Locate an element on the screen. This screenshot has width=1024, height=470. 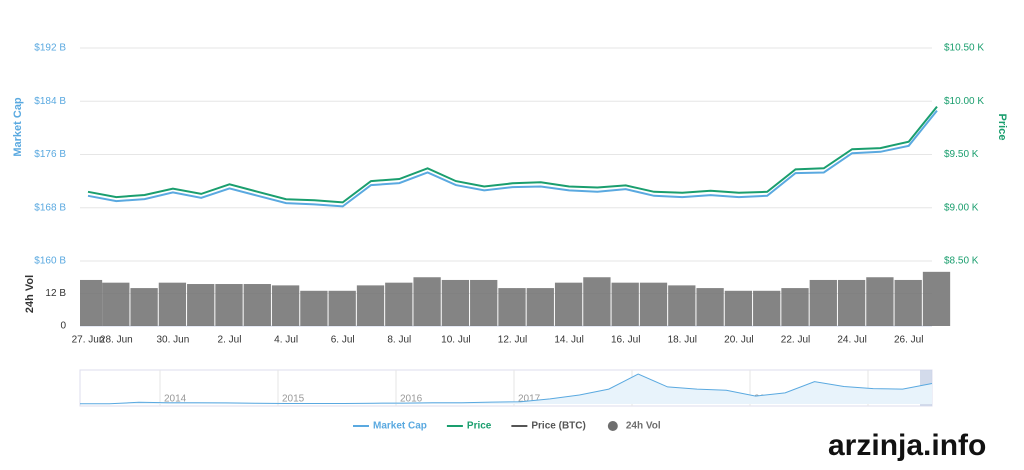
navigator-area is located at coordinates (506, 389).